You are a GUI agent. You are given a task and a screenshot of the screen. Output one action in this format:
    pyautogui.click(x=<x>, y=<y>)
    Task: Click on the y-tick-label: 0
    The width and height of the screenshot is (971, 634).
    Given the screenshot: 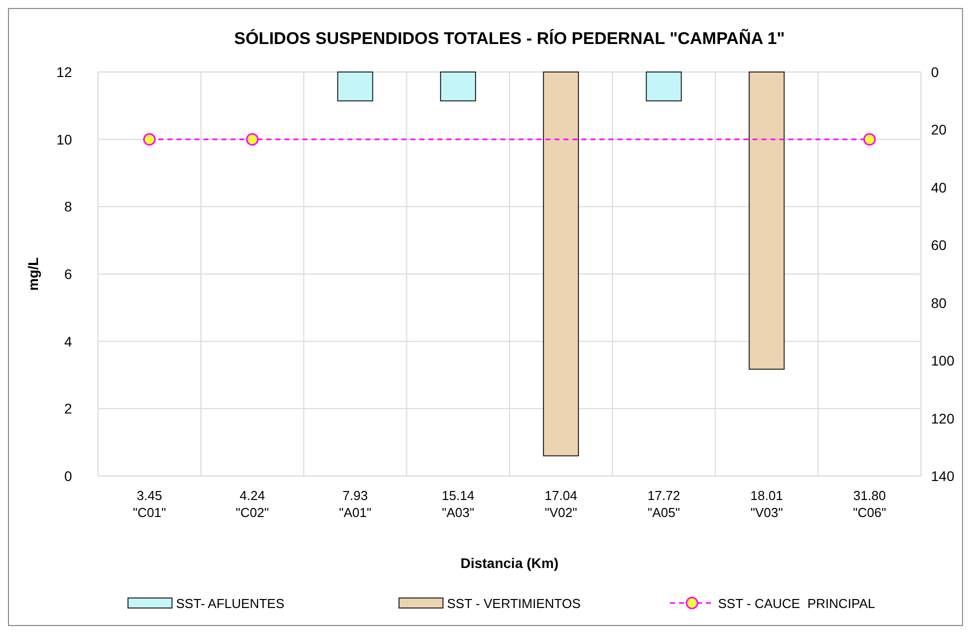 What is the action you would take?
    pyautogui.click(x=68, y=476)
    